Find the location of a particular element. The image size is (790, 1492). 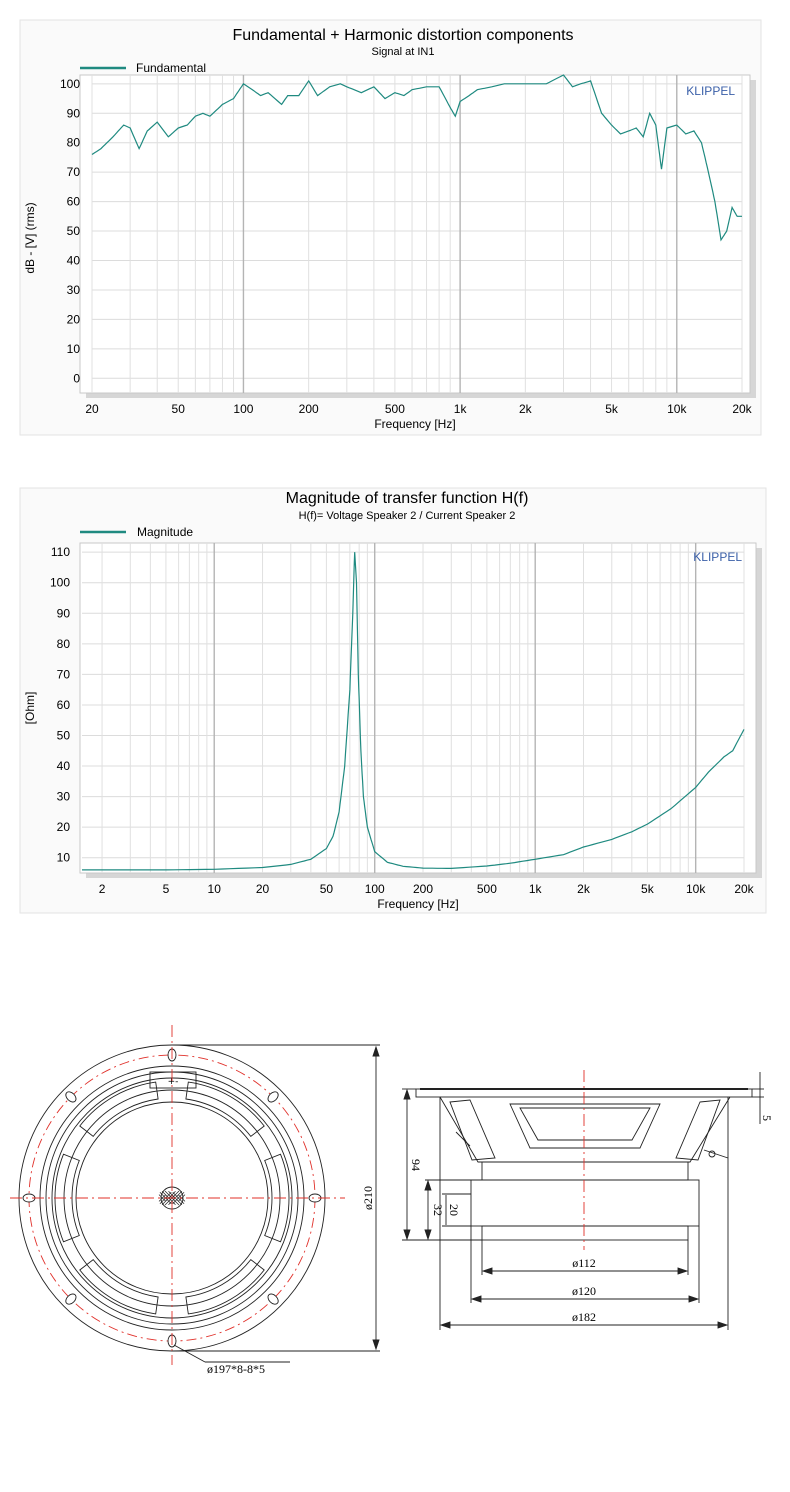

side-dim-182-label: ø182 is located at coordinates (584, 1317).